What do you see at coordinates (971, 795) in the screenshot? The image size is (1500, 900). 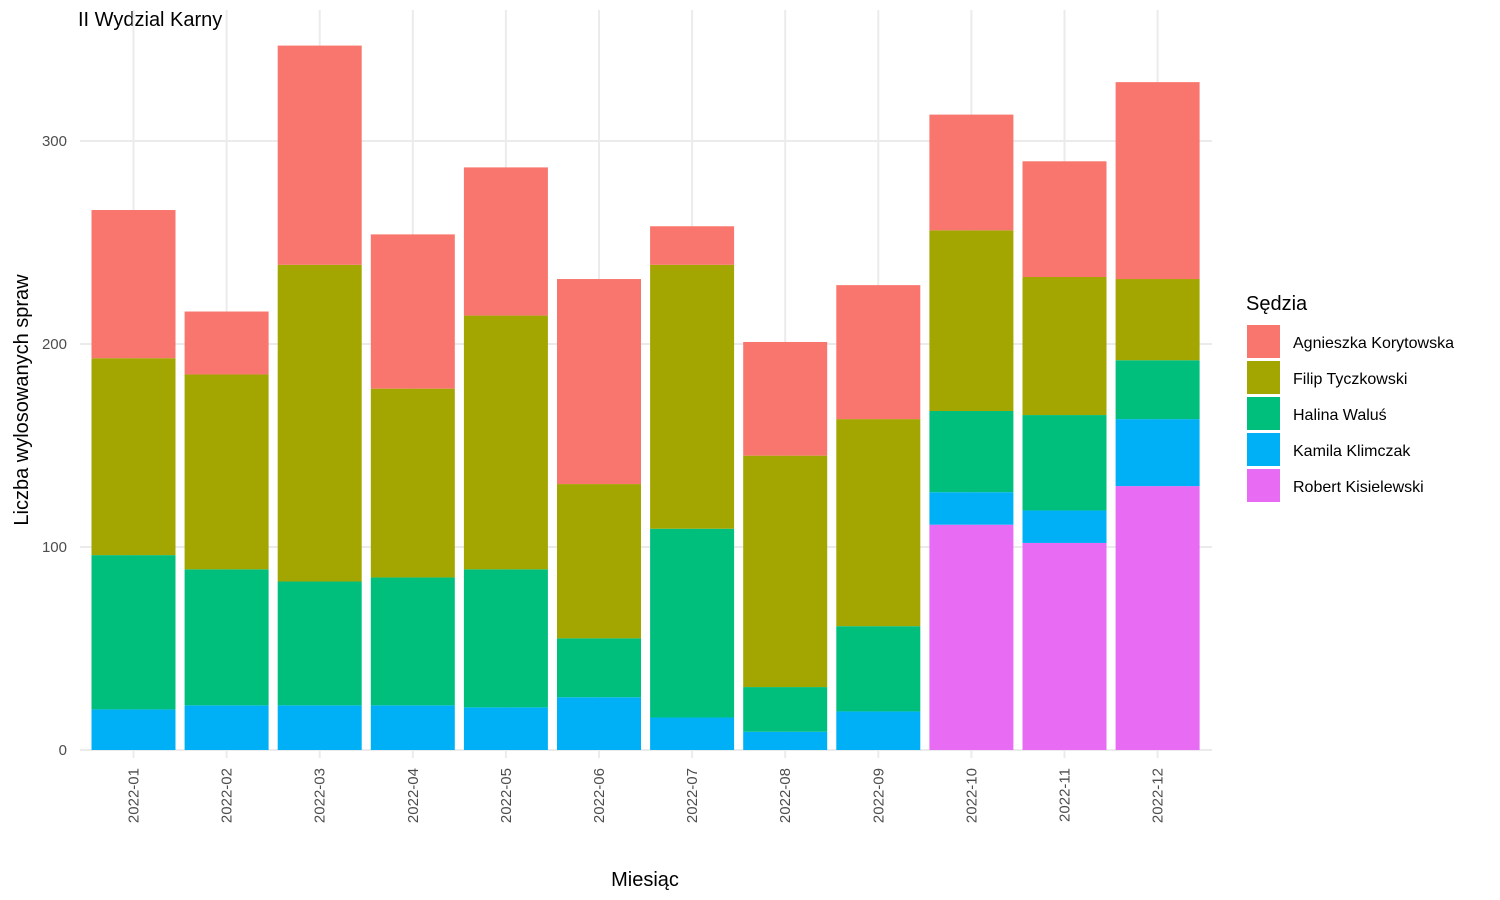 I see `x-tick-label: 2022-10` at bounding box center [971, 795].